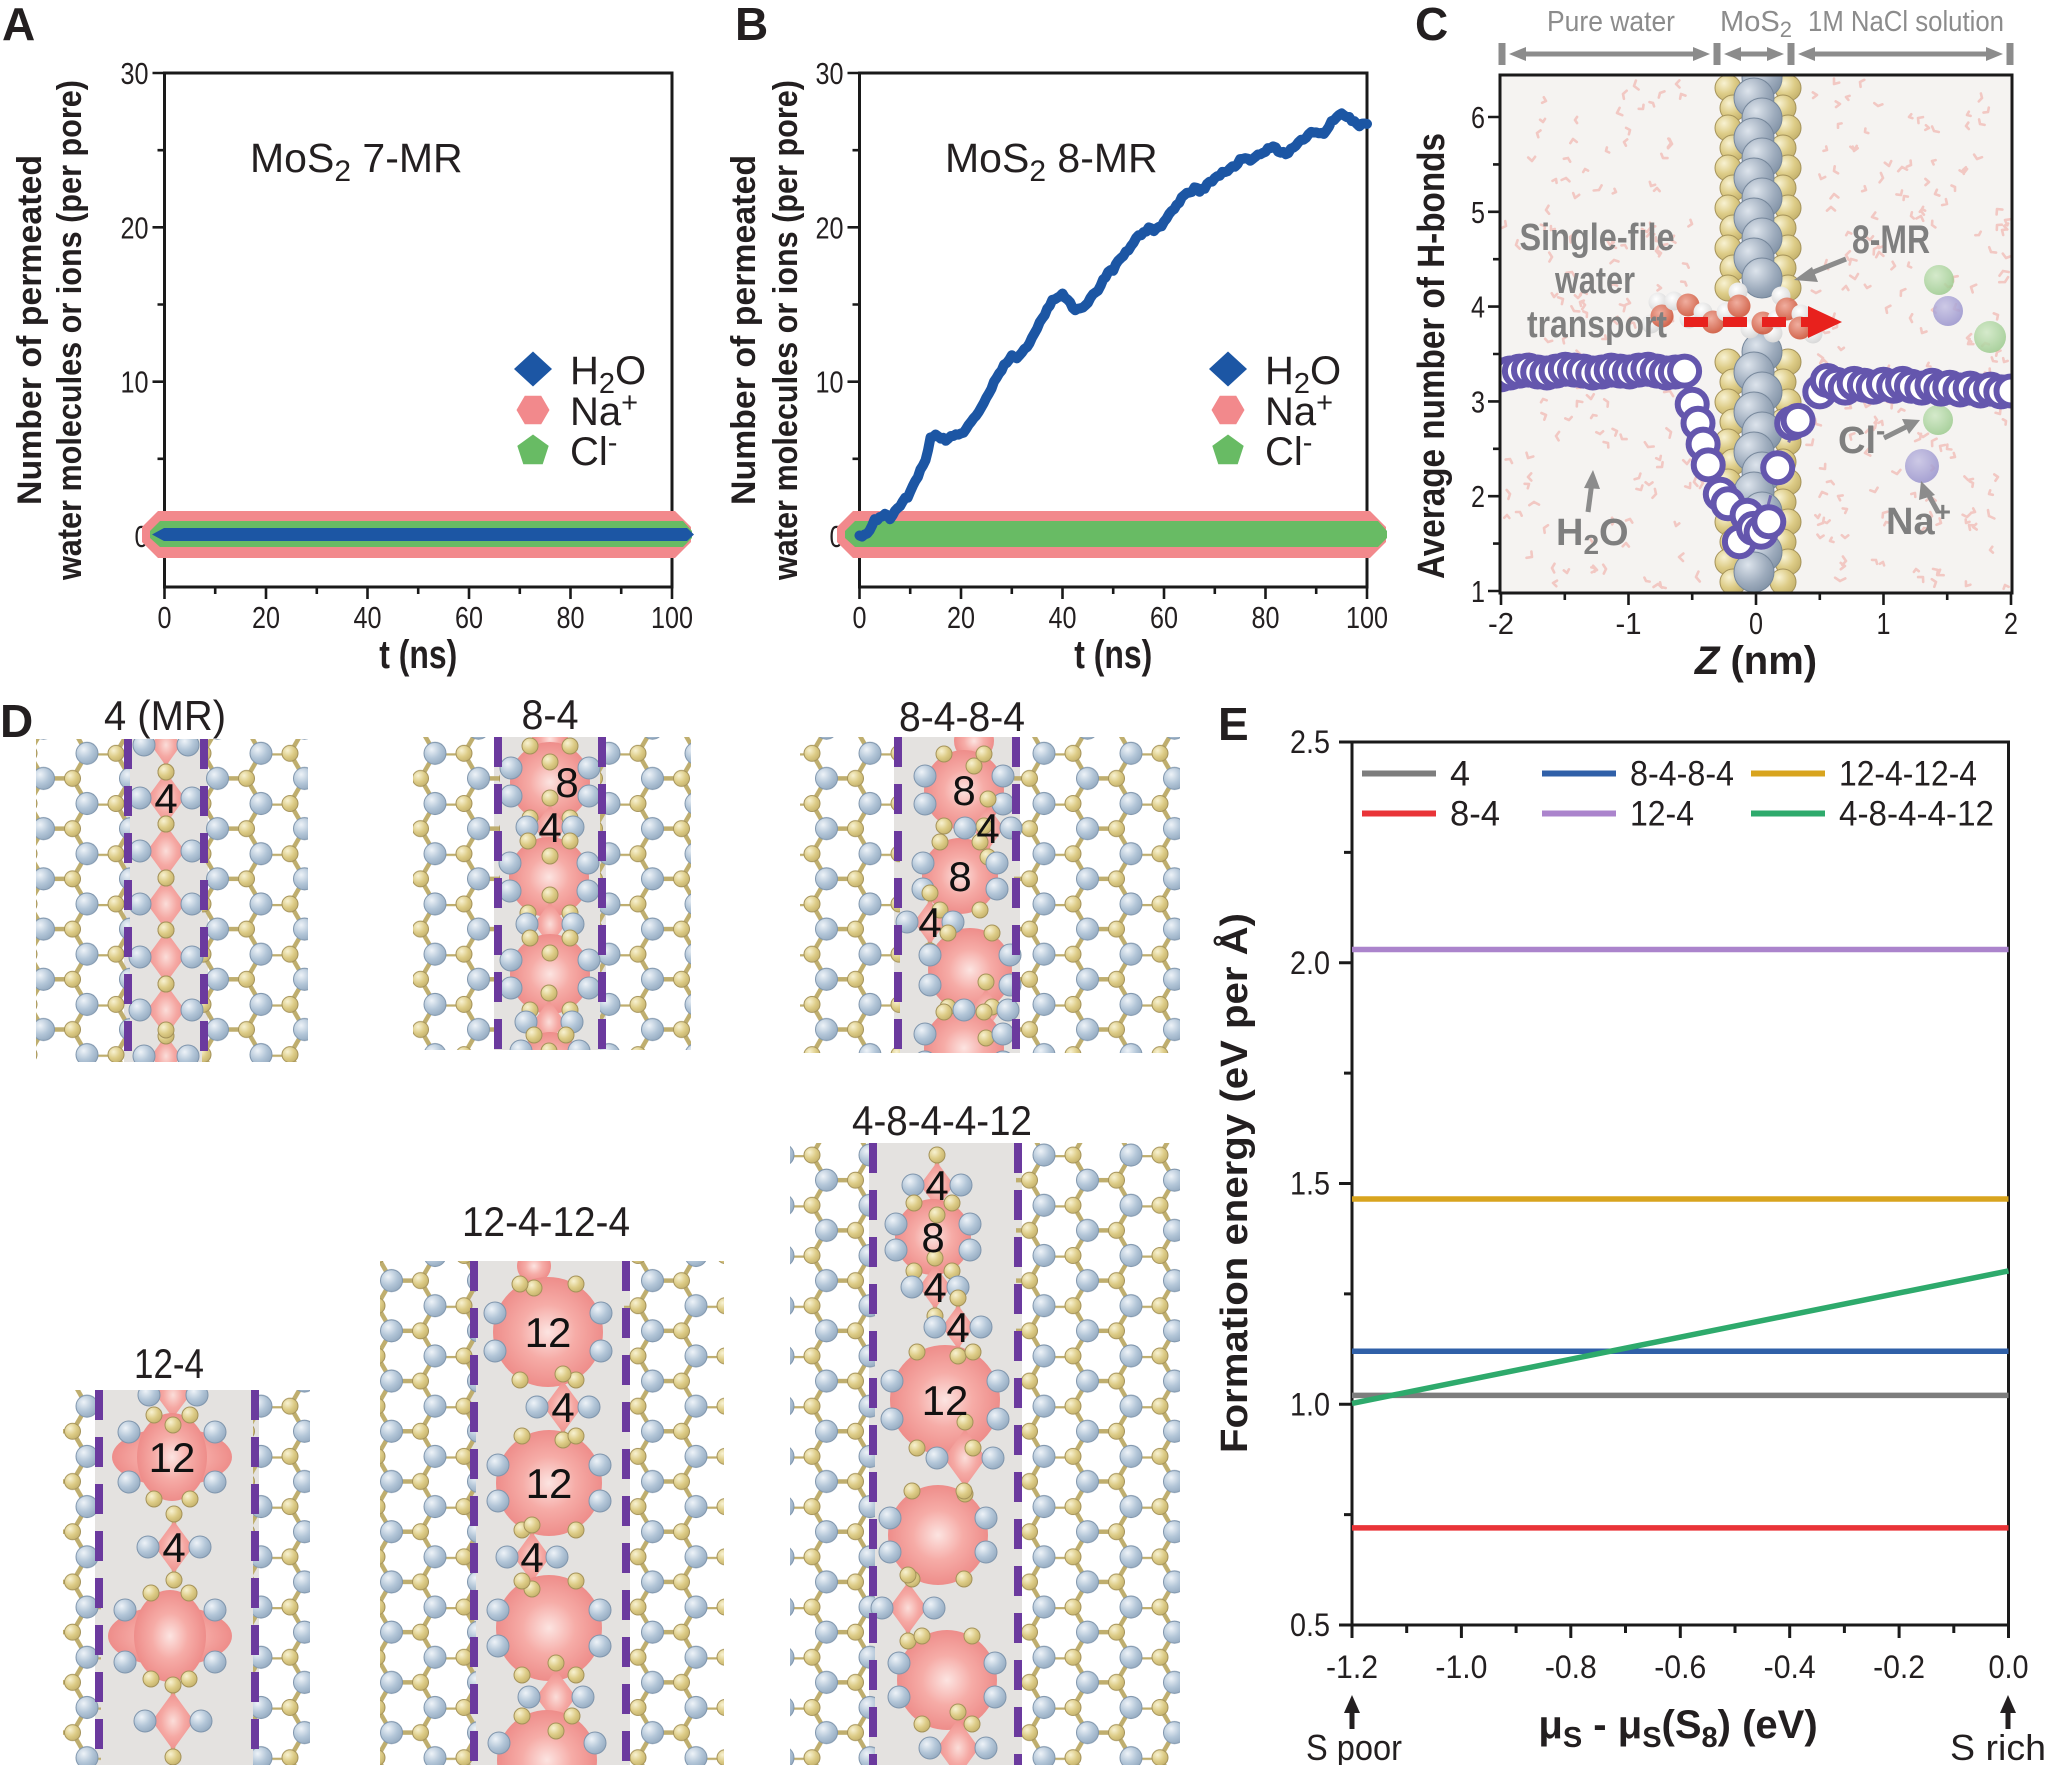 The width and height of the screenshot is (2048, 1765). What do you see at coordinates (1051, 161) in the screenshot?
I see `svg-text: MoS2 8-MR` at bounding box center [1051, 161].